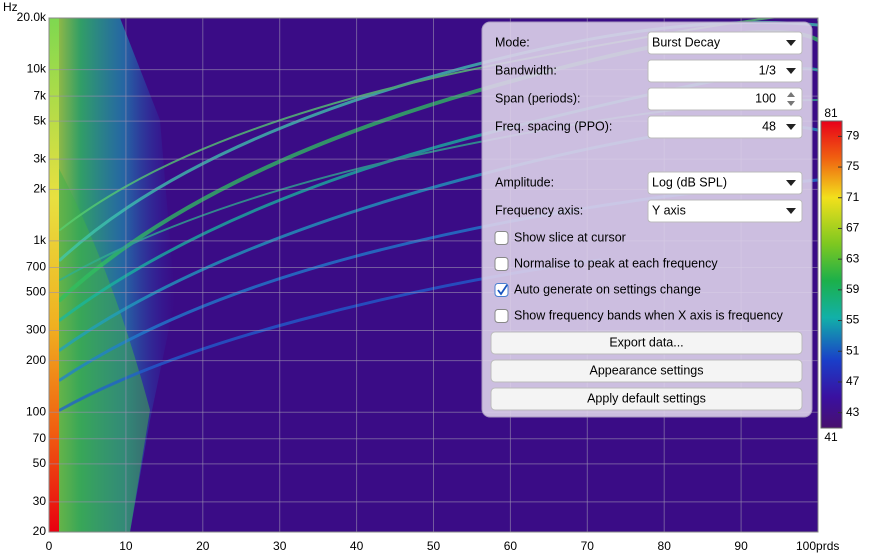 The width and height of the screenshot is (884, 558). I want to click on y-tick-label: 5k, so click(40, 120).